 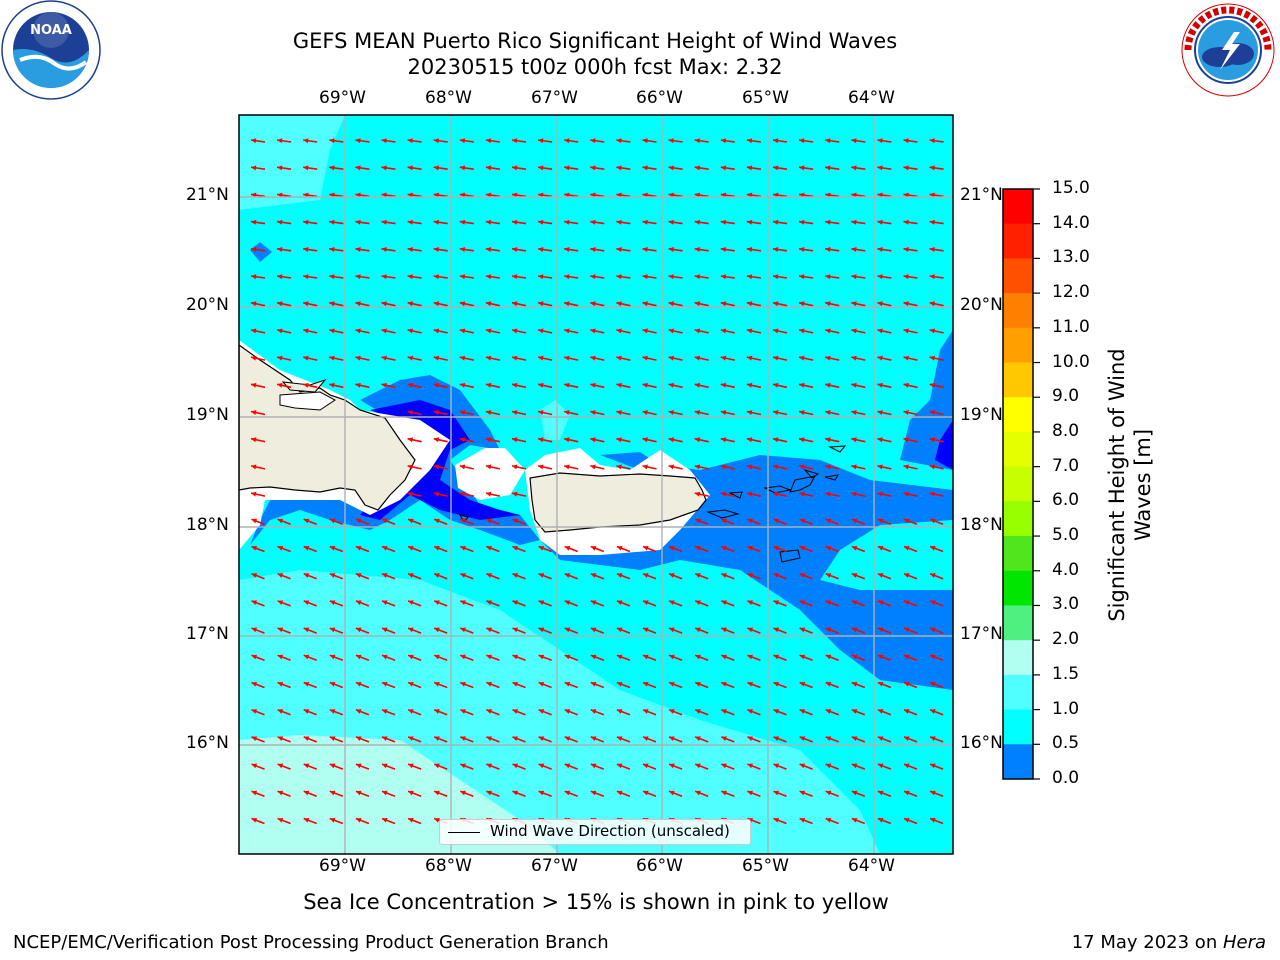 What do you see at coordinates (448, 98) in the screenshot?
I see `lon-label-top: 68°W` at bounding box center [448, 98].